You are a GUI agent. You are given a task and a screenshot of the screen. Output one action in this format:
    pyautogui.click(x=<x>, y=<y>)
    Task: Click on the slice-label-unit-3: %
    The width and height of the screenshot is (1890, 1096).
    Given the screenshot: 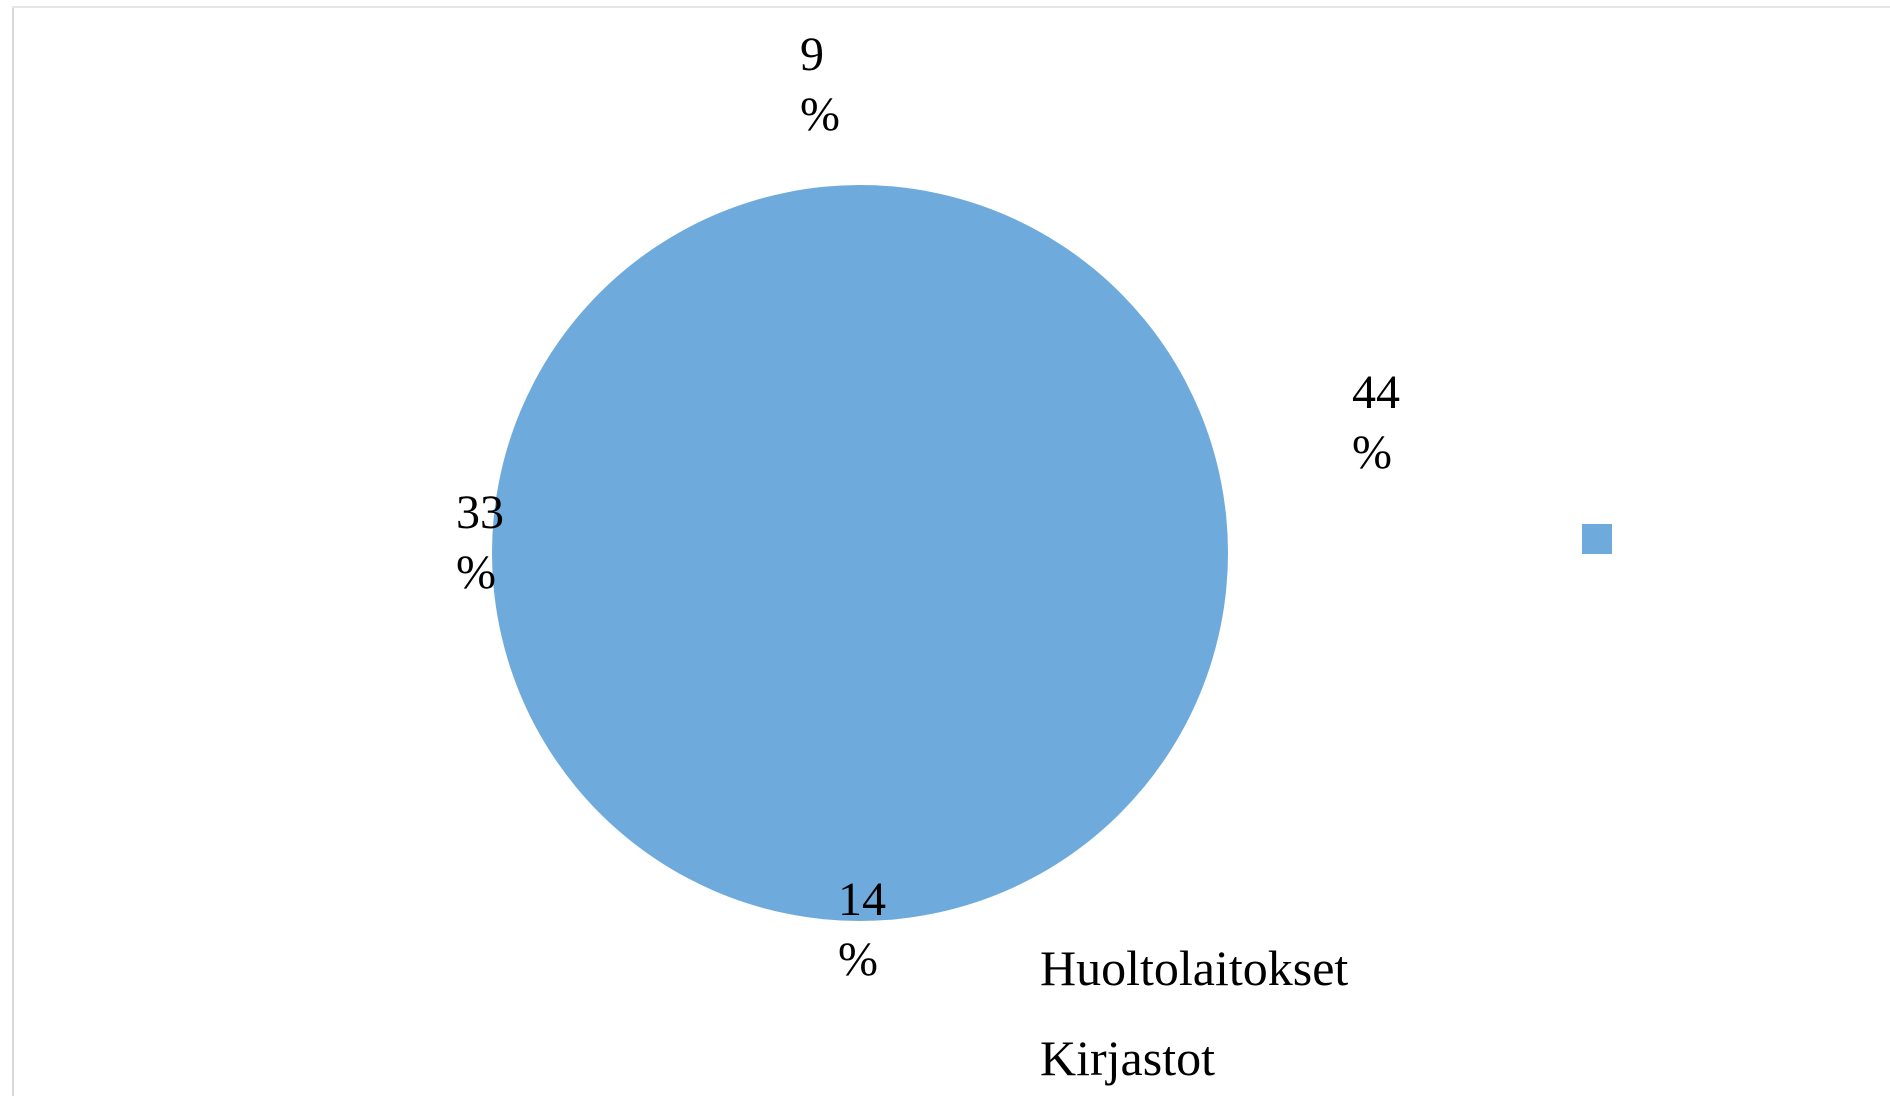 What is the action you would take?
    pyautogui.click(x=476, y=572)
    